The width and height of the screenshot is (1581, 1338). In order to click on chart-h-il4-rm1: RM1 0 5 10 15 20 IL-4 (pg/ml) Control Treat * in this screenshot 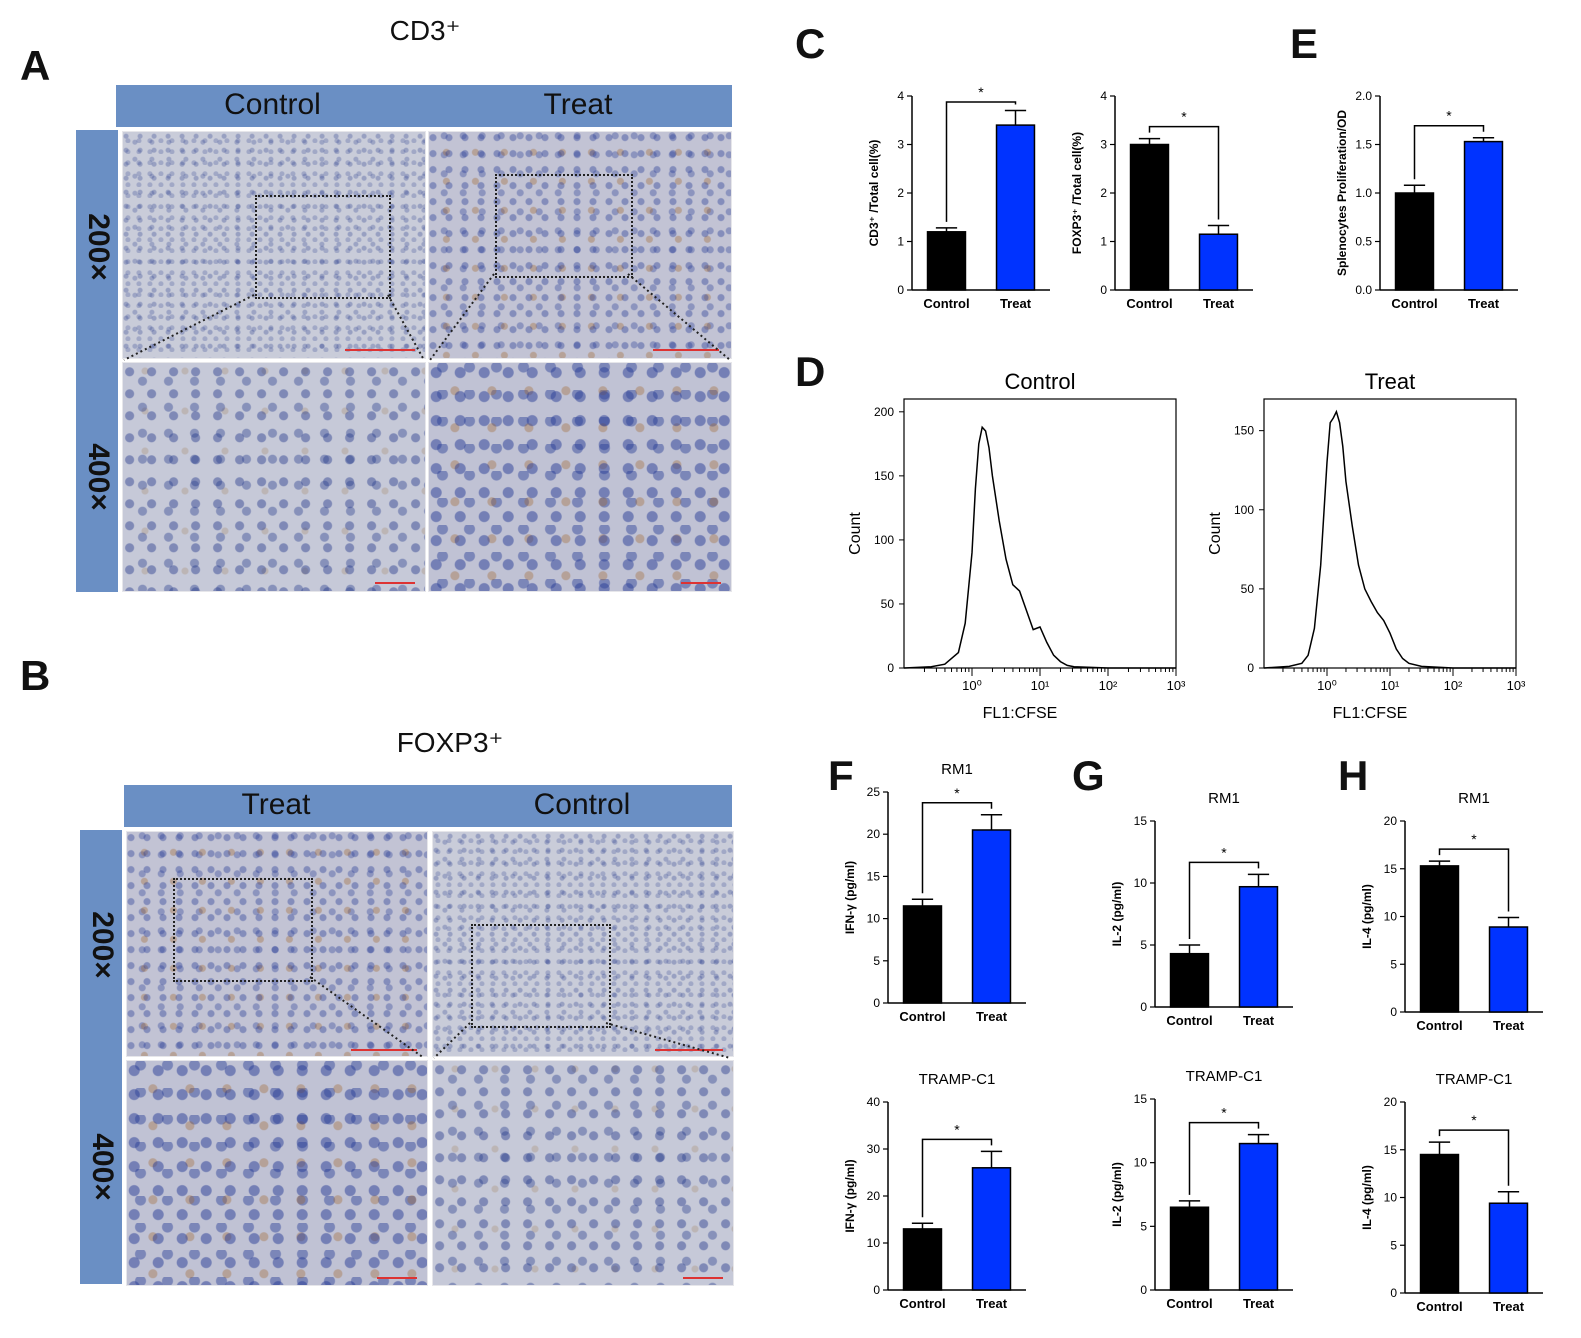, I will do `click(1451, 911)`.